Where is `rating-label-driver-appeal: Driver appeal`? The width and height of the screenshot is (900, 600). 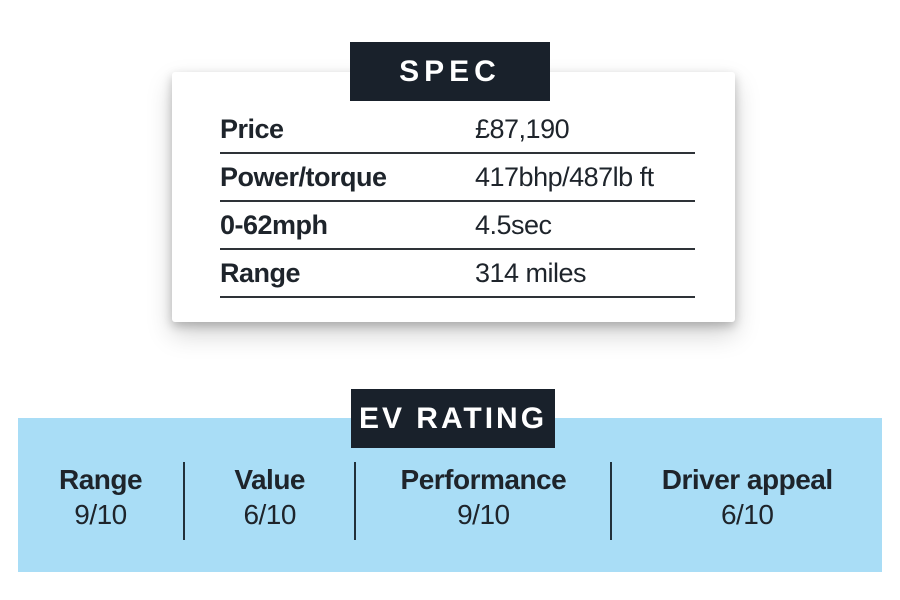 rating-label-driver-appeal: Driver appeal is located at coordinates (747, 479).